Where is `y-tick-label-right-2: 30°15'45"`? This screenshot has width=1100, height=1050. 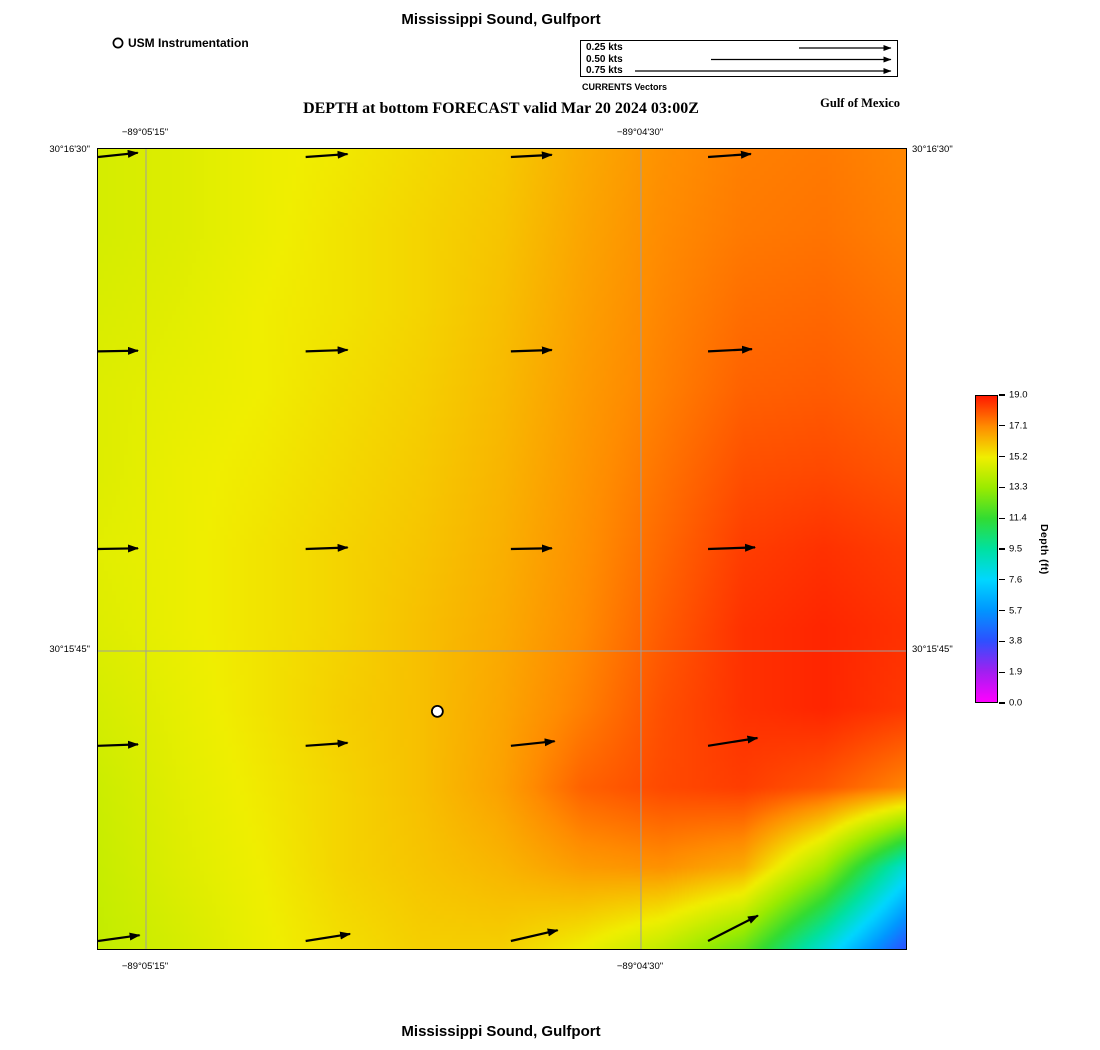 y-tick-label-right-2: 30°15'45" is located at coordinates (932, 649).